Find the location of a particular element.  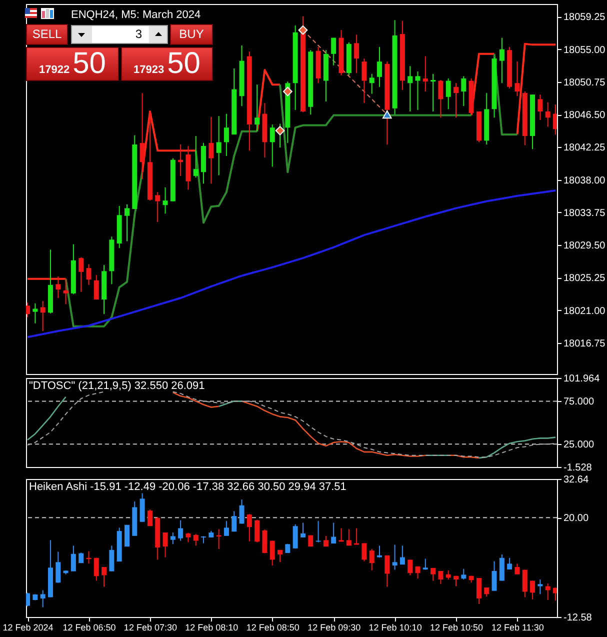

sell-button: SELL is located at coordinates (47, 34).